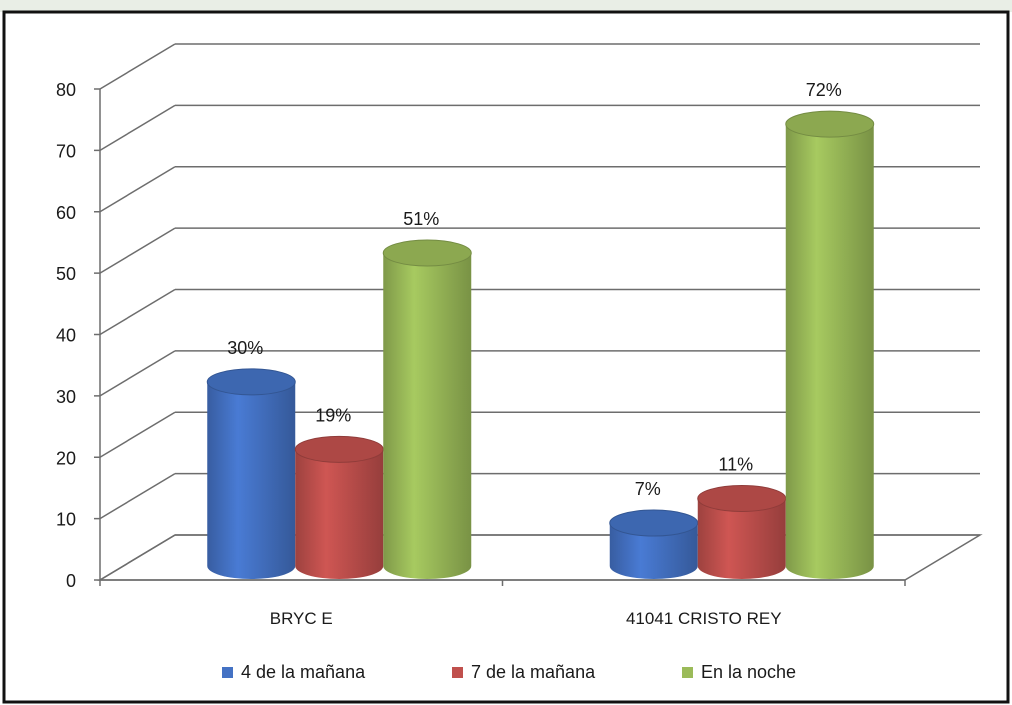 The height and width of the screenshot is (705, 1012). Describe the element at coordinates (71, 581) in the screenshot. I see `y-tick-label: 0` at that location.